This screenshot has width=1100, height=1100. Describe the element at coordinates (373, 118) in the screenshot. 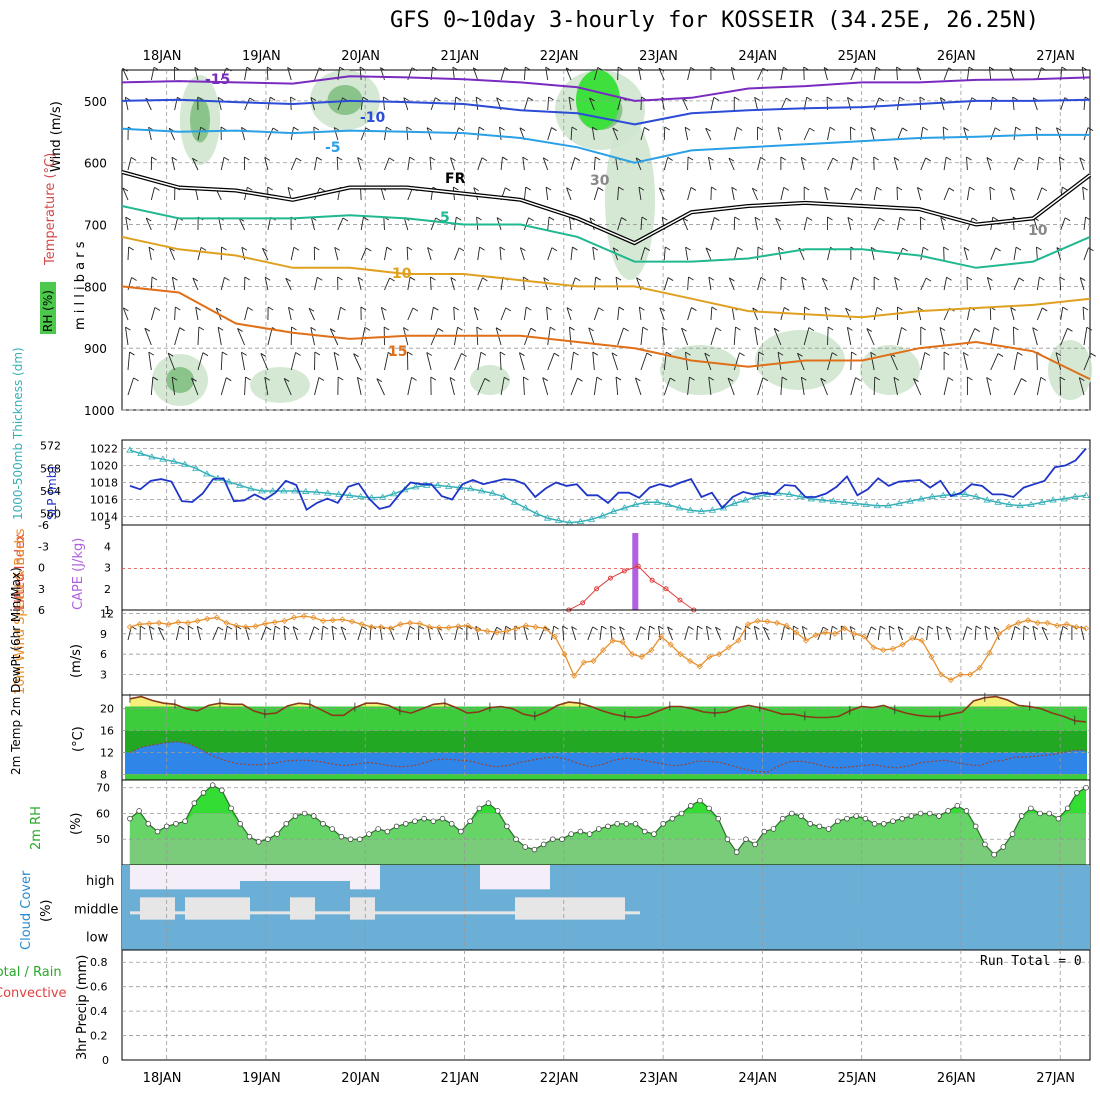

I see `contour-label: -10` at that location.